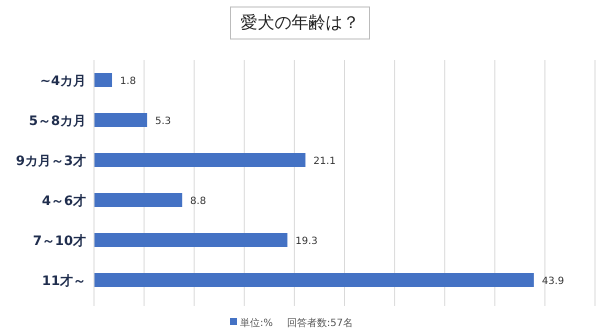  What do you see at coordinates (64, 281) in the screenshot?
I see `y-tick-label: 11才～` at bounding box center [64, 281].